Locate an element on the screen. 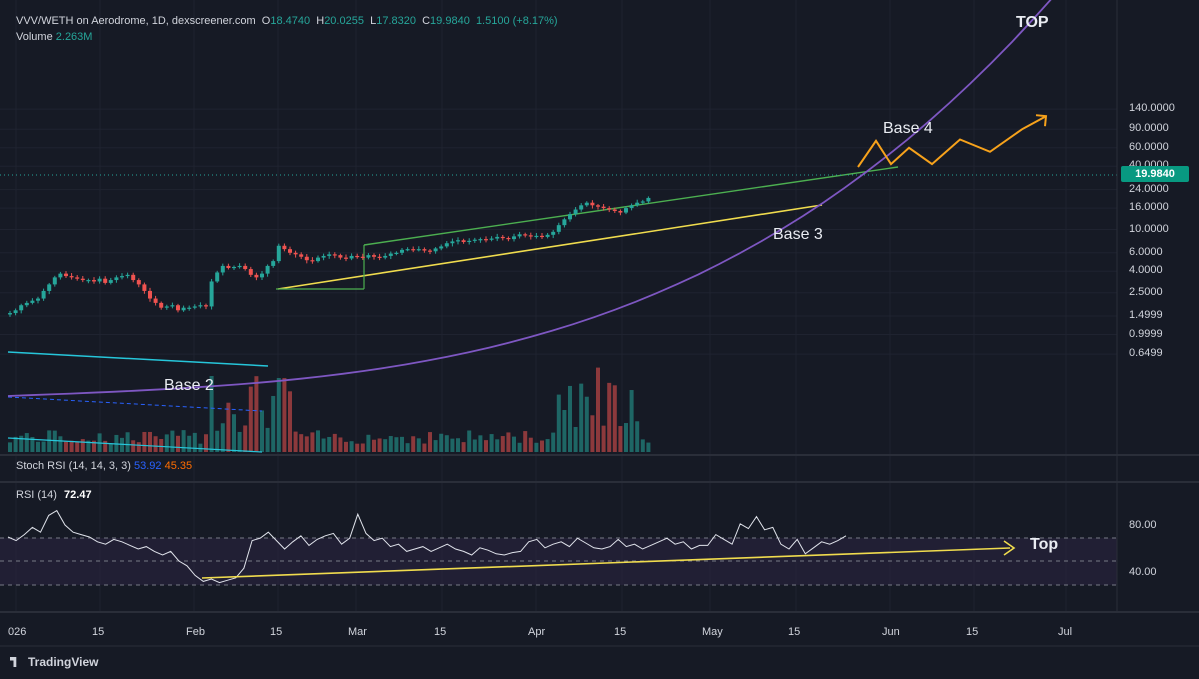  rsi-label: RSI (14) is located at coordinates (36, 495).